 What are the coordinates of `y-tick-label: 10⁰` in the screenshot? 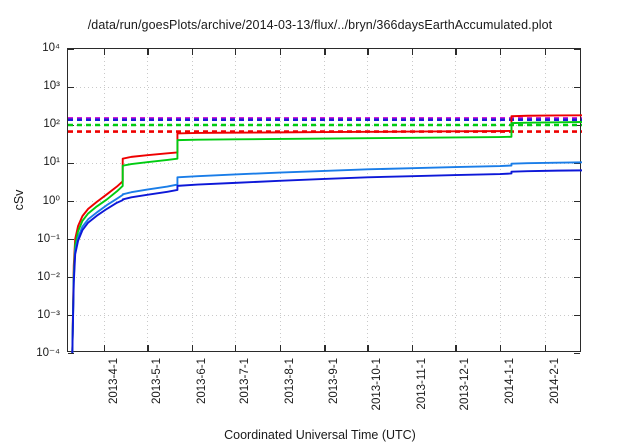 It's located at (51, 201).